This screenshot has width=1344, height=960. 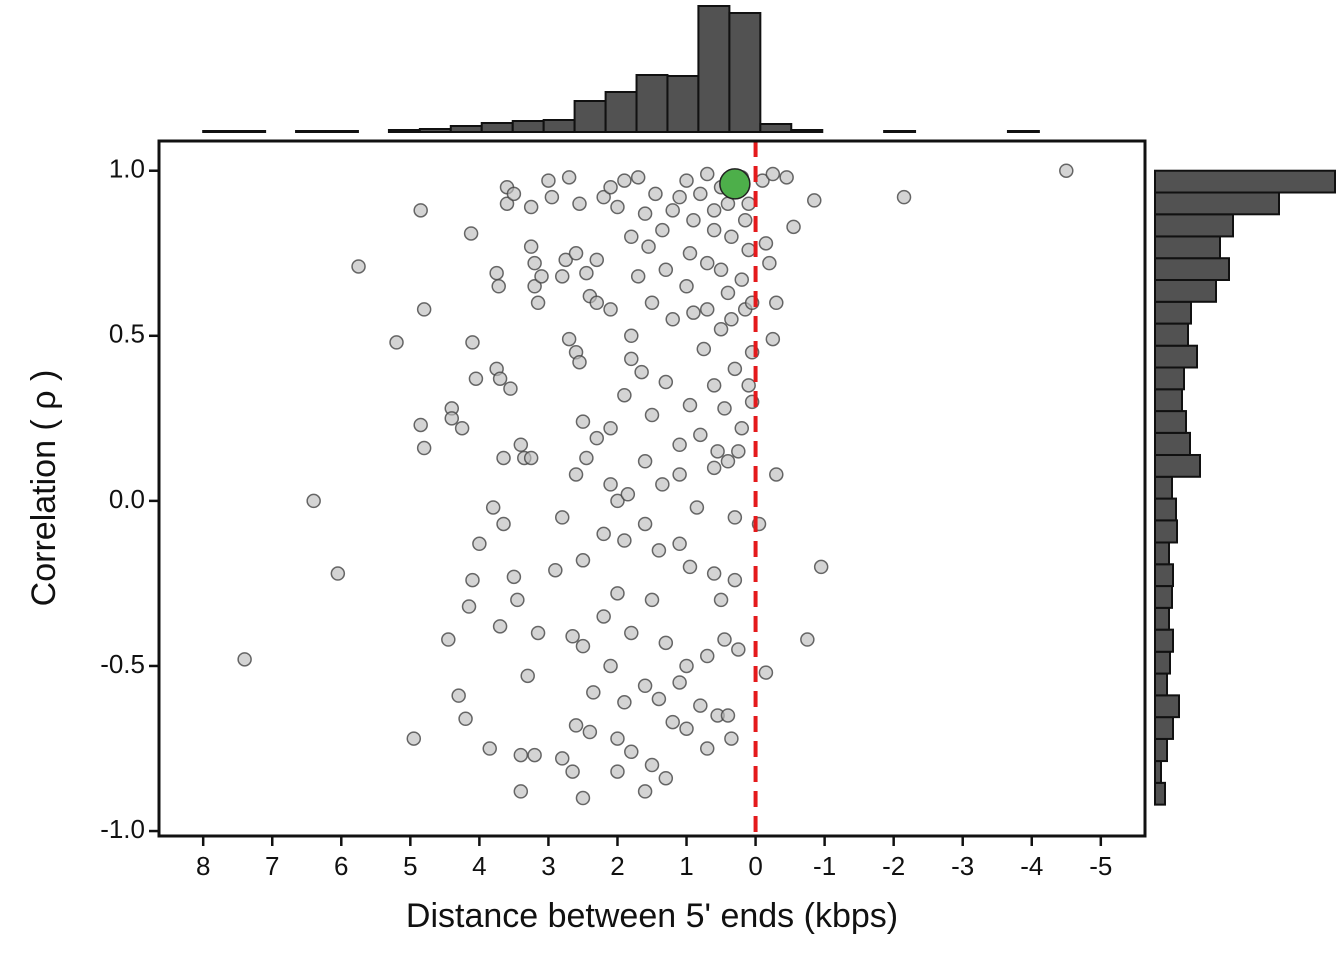 What do you see at coordinates (652, 916) in the screenshot?
I see `x-axis-label: Distance between 5' ends (kbps)` at bounding box center [652, 916].